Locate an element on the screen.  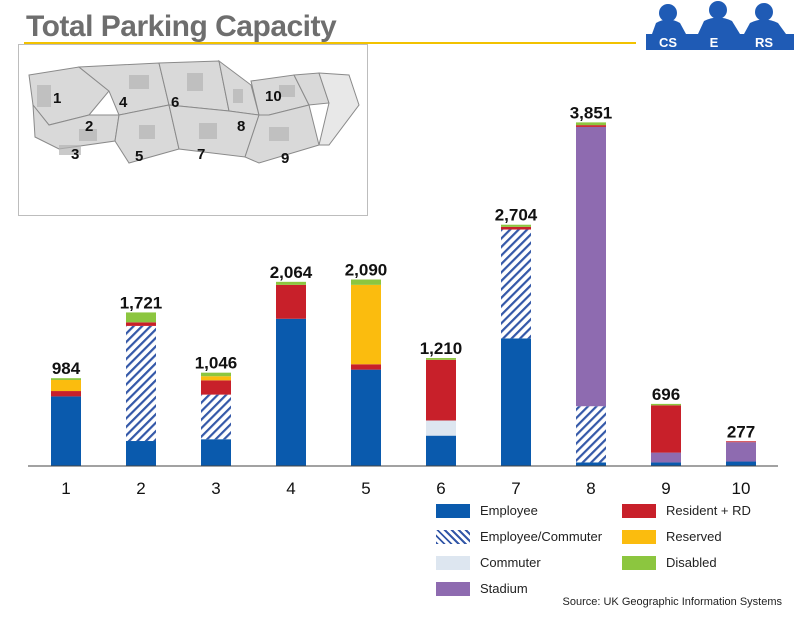
total-label-zone-9: 696 is located at coordinates (666, 394).